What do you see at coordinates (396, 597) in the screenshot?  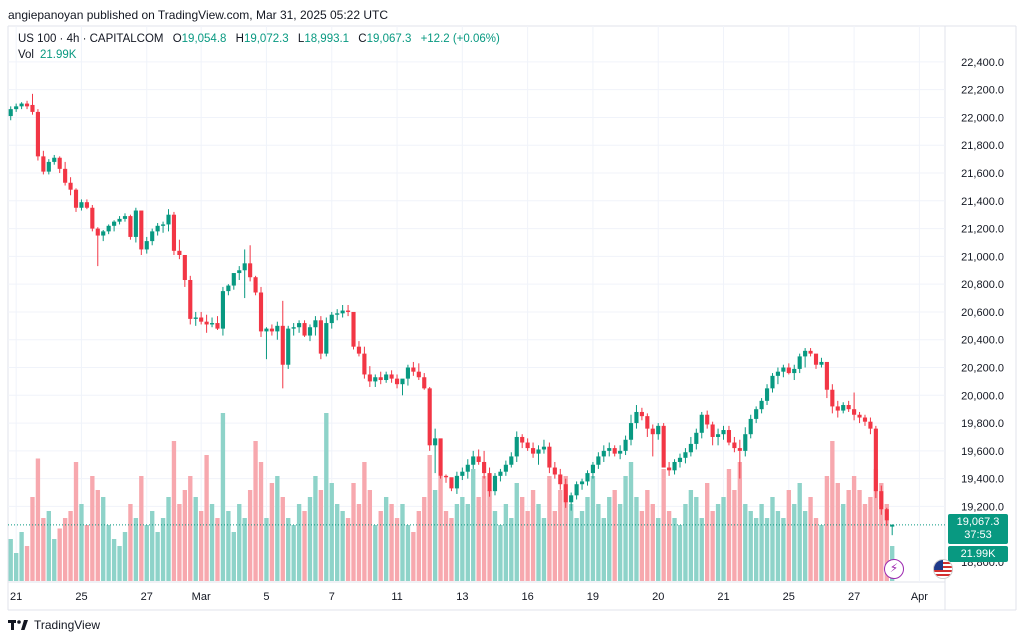 I see `x-tick-label: 11` at bounding box center [396, 597].